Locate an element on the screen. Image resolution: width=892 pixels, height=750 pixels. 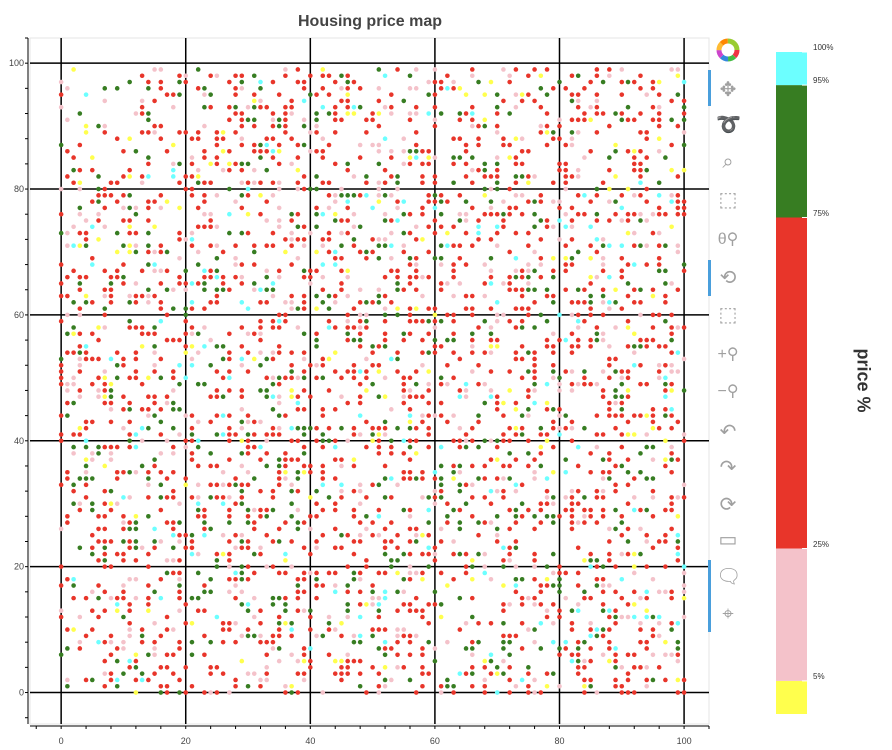
reset-icon: ⟳ is located at coordinates (728, 505).